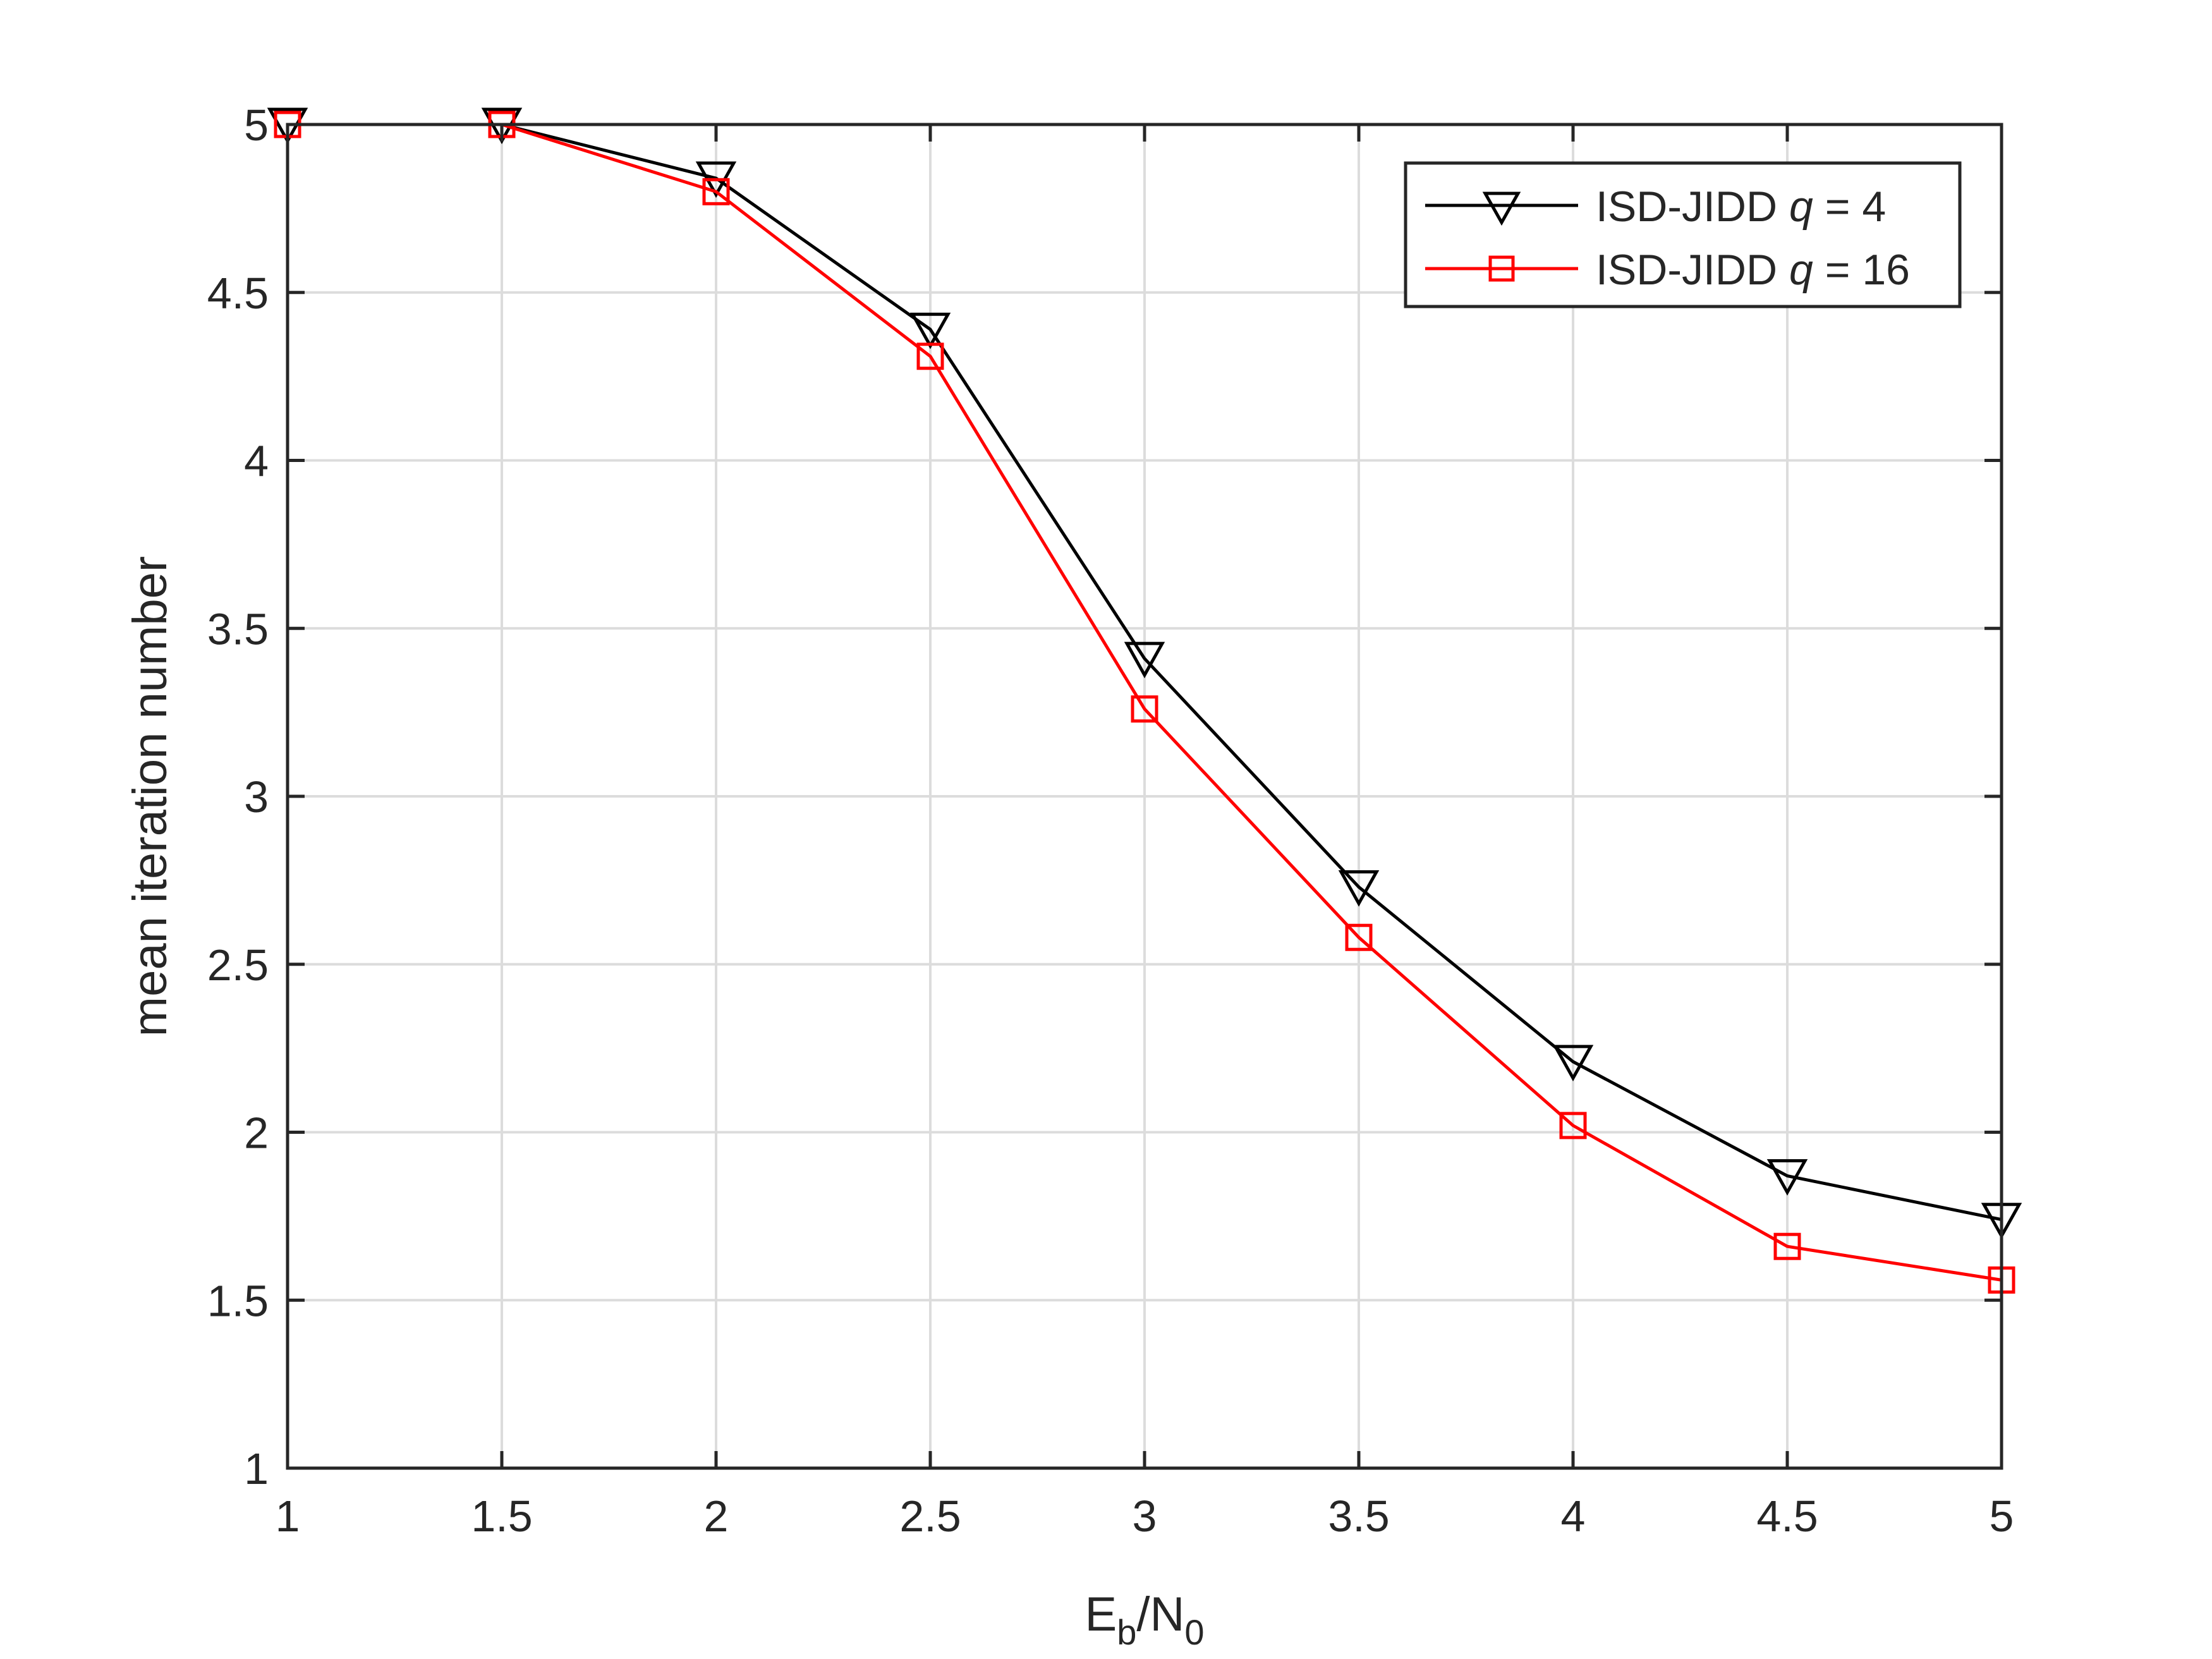  What do you see at coordinates (256, 797) in the screenshot?
I see `y-tick-label: 3` at bounding box center [256, 797].